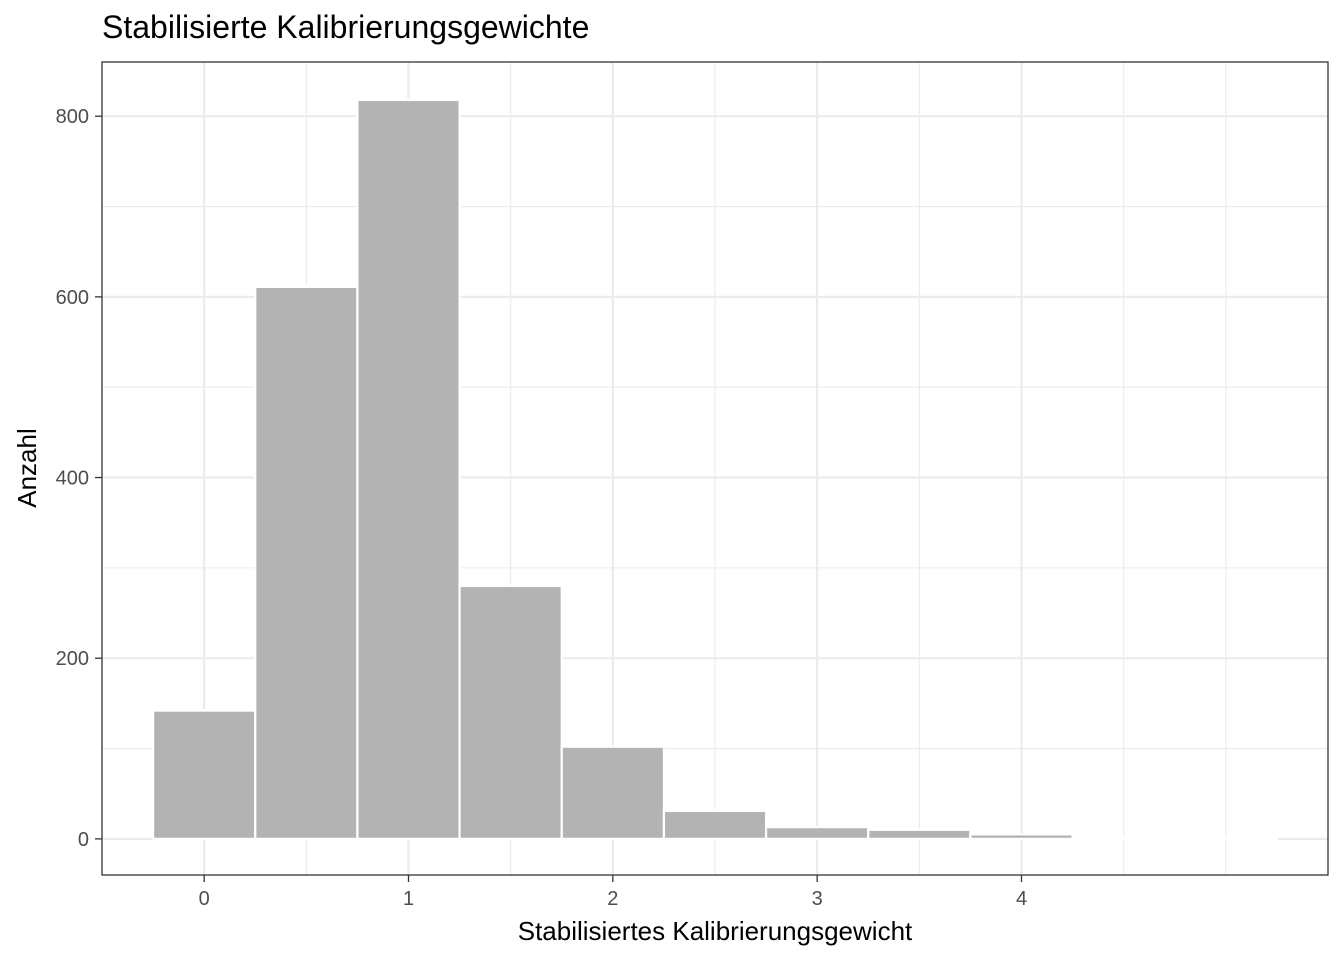 Image resolution: width=1344 pixels, height=960 pixels. I want to click on y-axis: 0 200 400 600 800, so click(79, 478).